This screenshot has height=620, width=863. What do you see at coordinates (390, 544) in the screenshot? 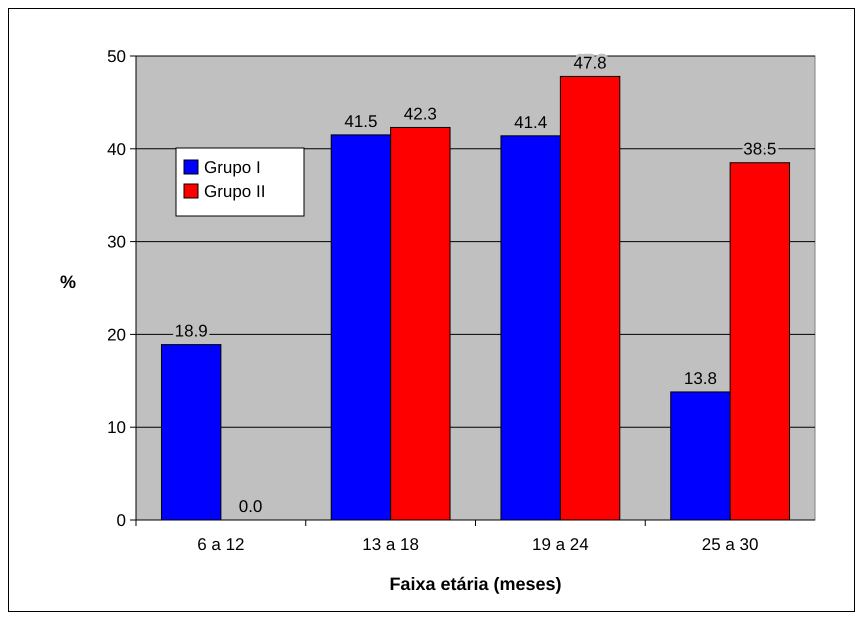
I see `x-tick-label: 13 a 18` at bounding box center [390, 544].